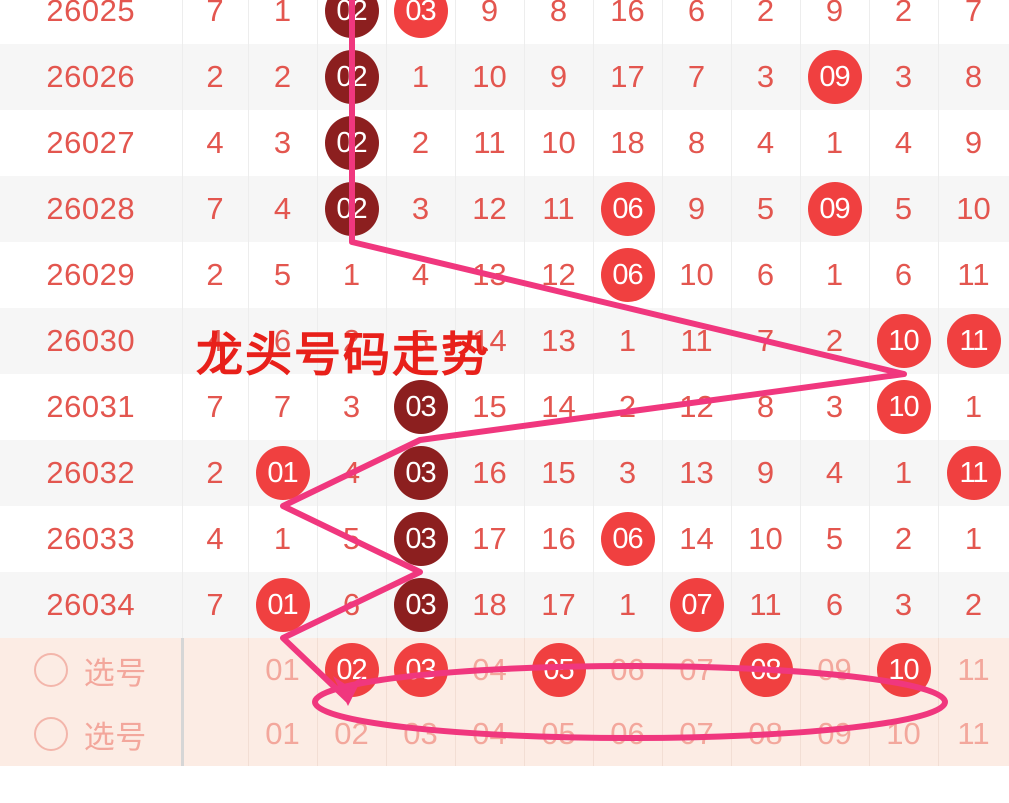  I want to click on number-cell: 5, so click(283, 275).